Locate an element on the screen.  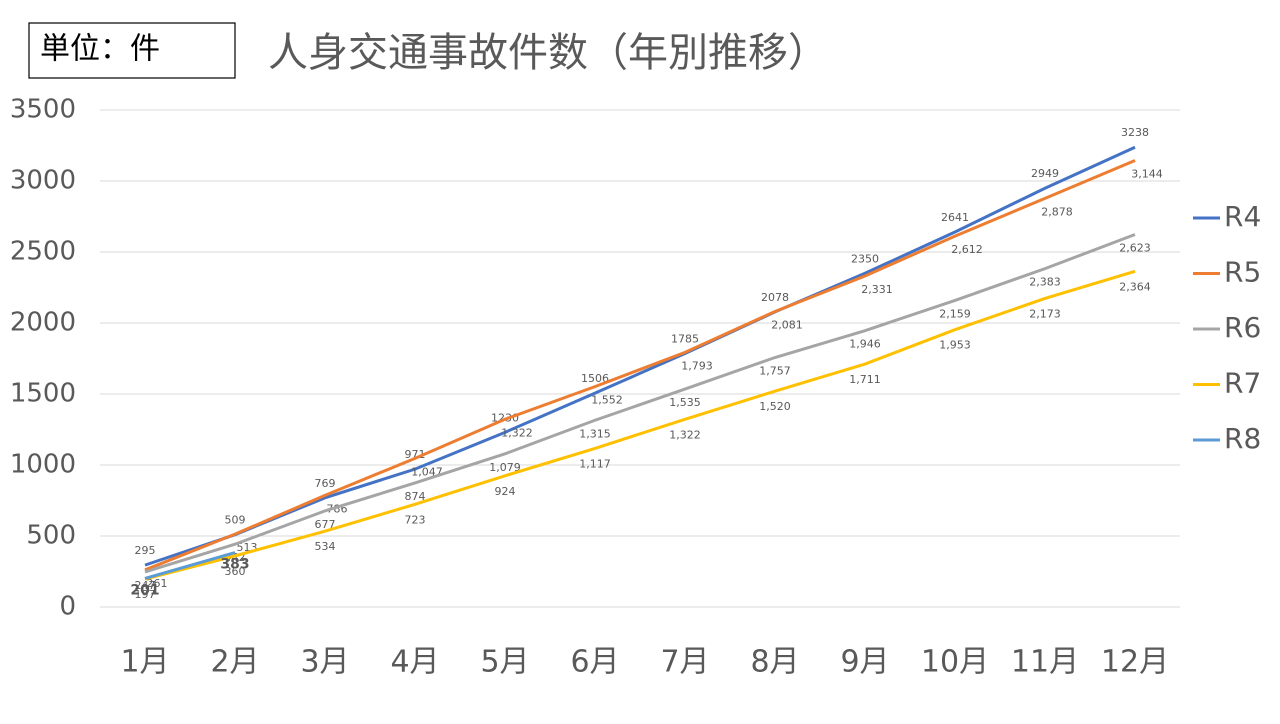
x-tick-label: 3月 is located at coordinates (324, 662).